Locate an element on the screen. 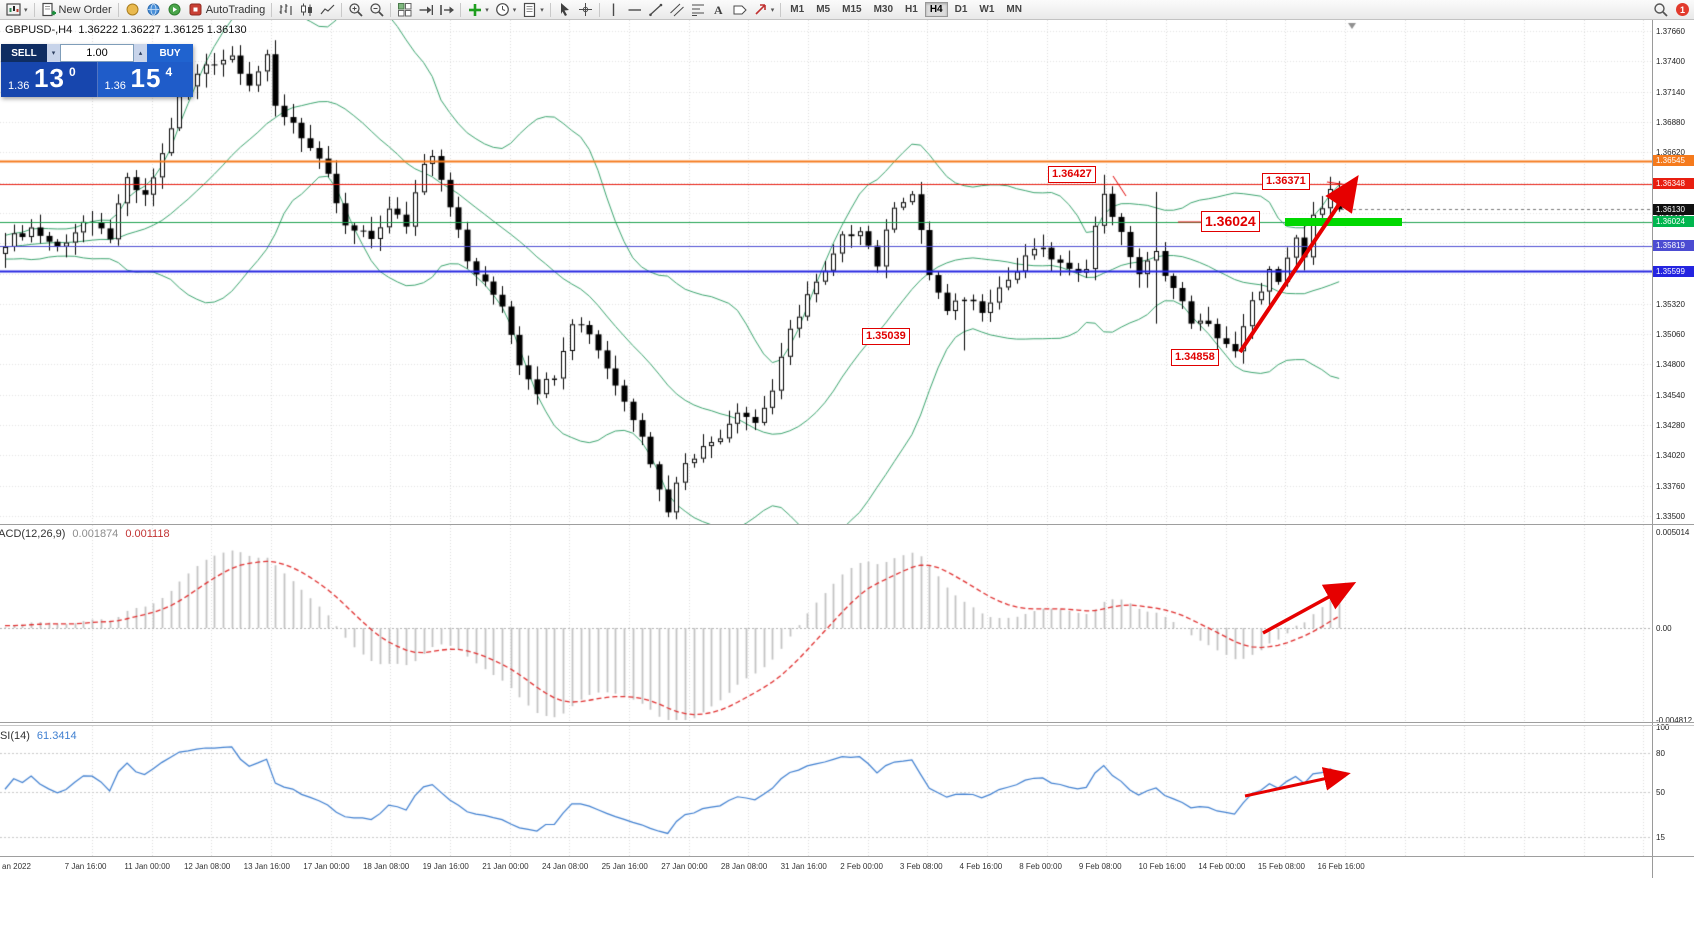  timeframe-h4-button: H4 is located at coordinates (936, 9).